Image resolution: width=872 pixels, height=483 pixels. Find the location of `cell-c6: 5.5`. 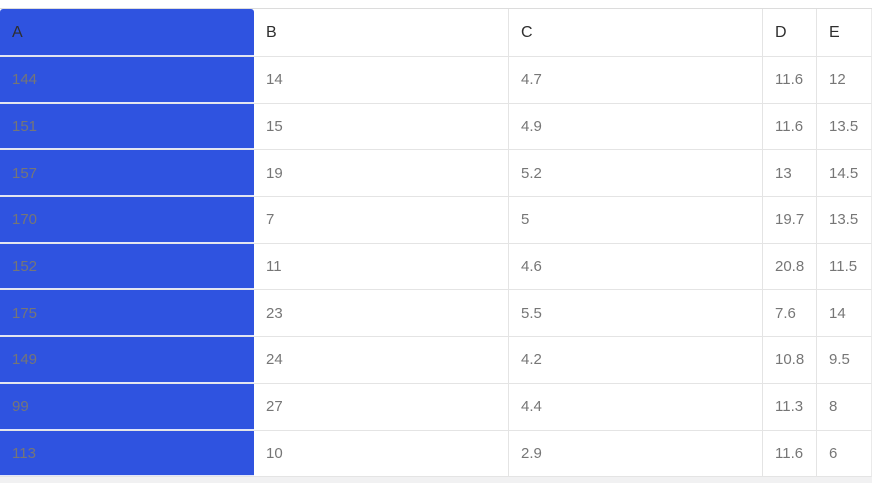

cell-c6: 5.5 is located at coordinates (635, 314).